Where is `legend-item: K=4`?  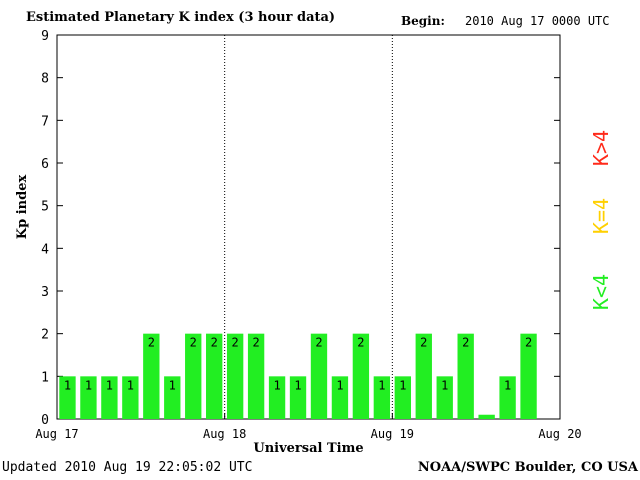 legend-item: K=4 is located at coordinates (601, 216).